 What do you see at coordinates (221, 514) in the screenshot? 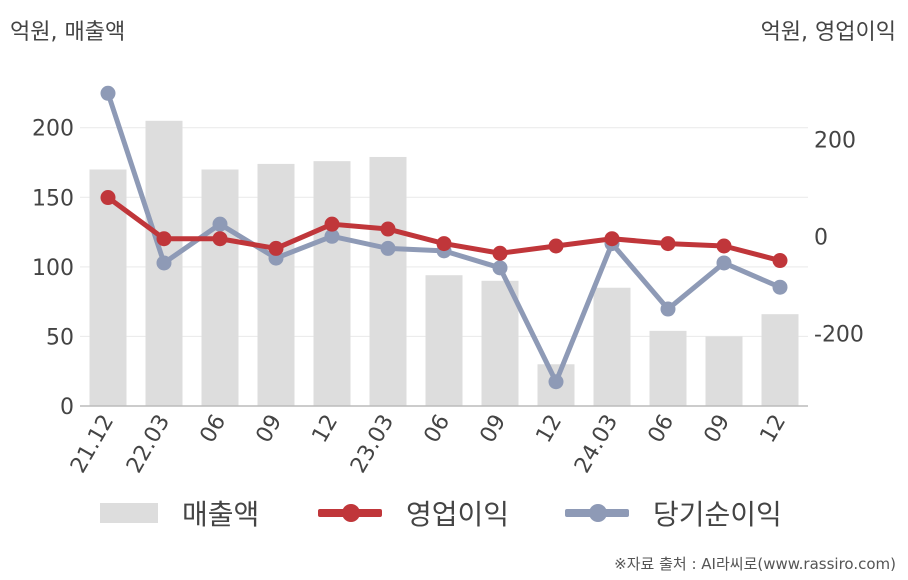
I see `legend-label-revenue: 매출액` at bounding box center [221, 514].